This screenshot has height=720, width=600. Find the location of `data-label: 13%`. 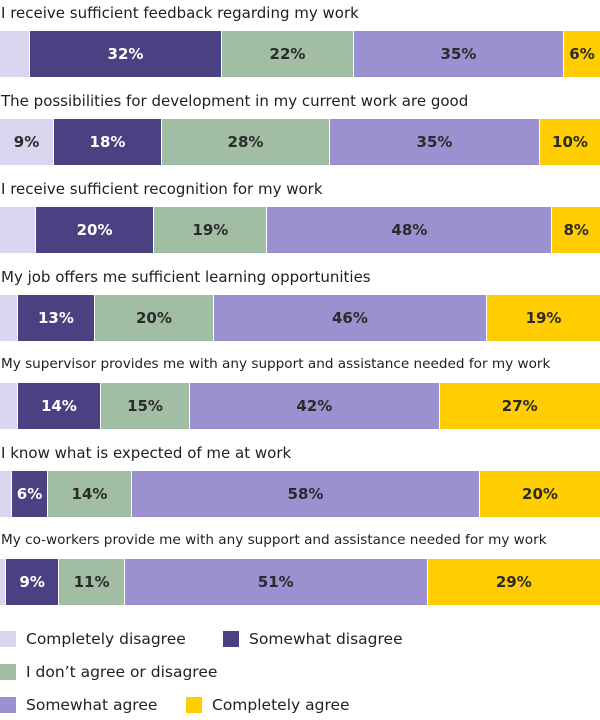

data-label: 13% is located at coordinates (55, 318).